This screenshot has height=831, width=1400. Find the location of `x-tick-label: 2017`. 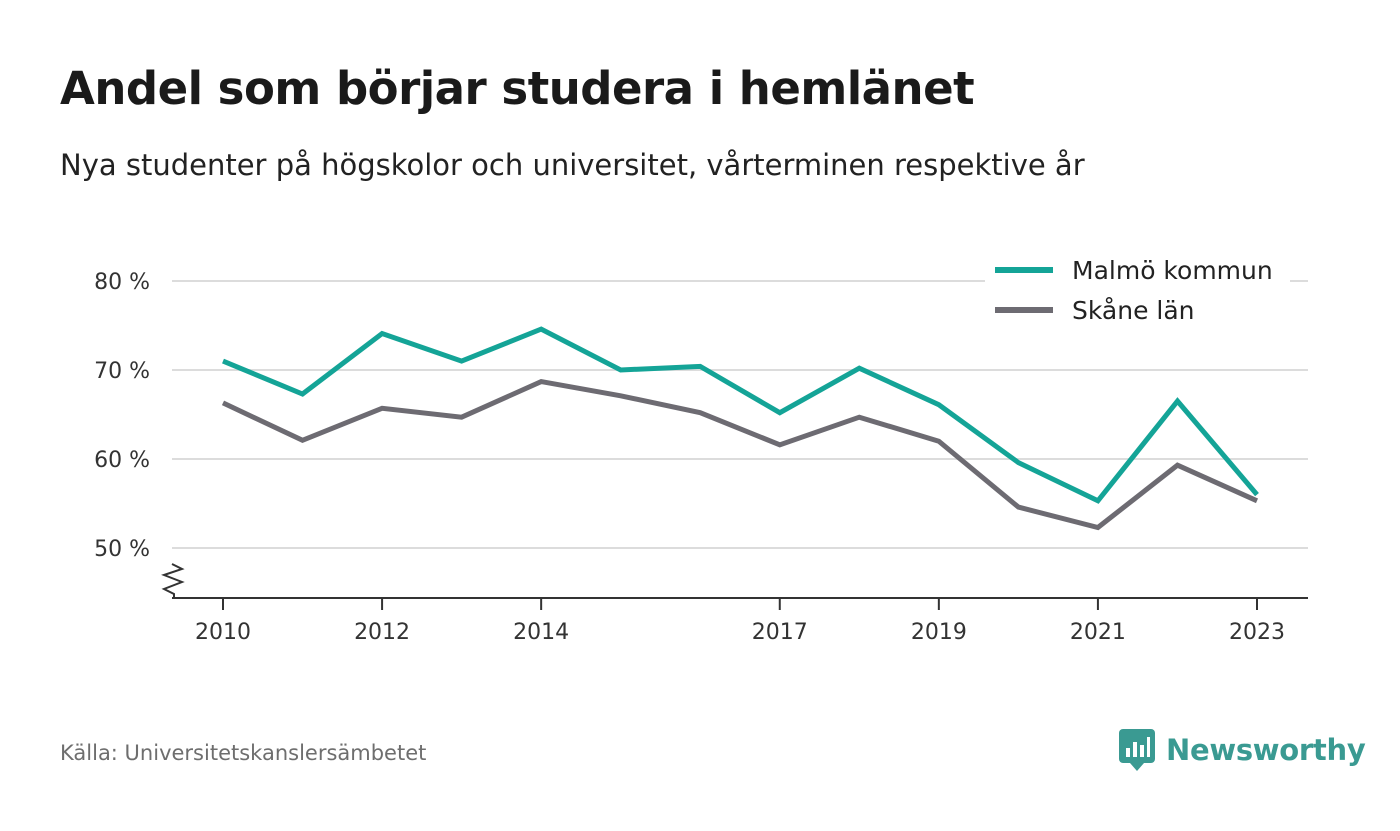

x-tick-label: 2017 is located at coordinates (780, 632).